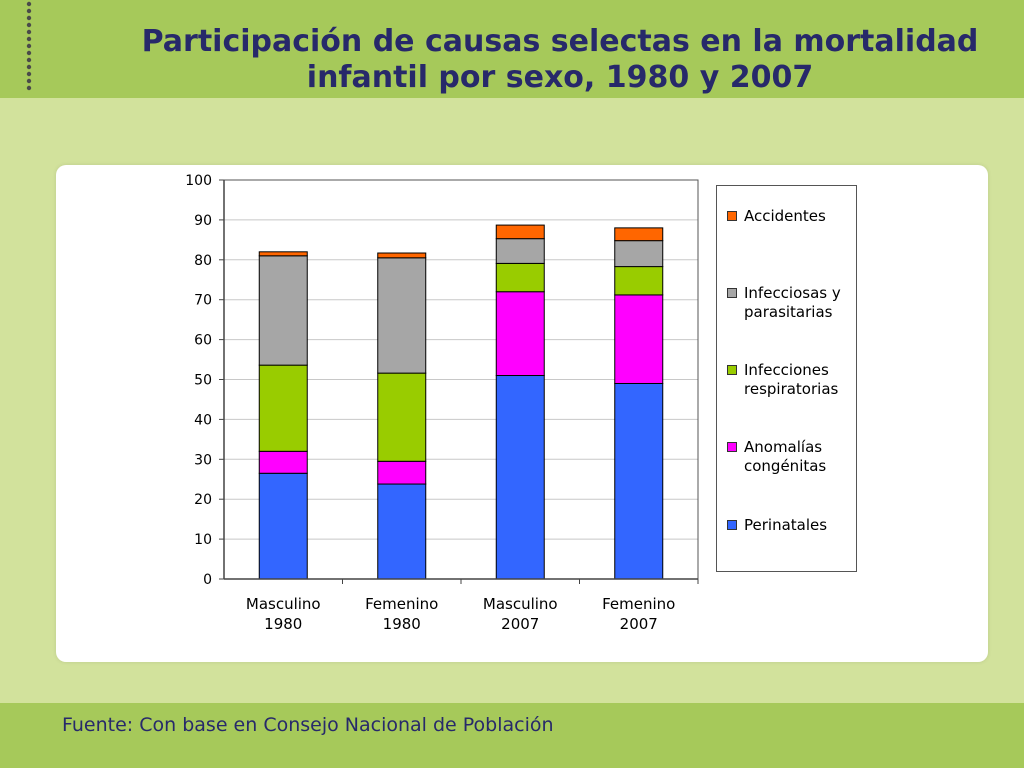 This screenshot has width=1024, height=768. What do you see at coordinates (520, 614) in the screenshot?
I see `x-tick-label: Masculino 2007` at bounding box center [520, 614].